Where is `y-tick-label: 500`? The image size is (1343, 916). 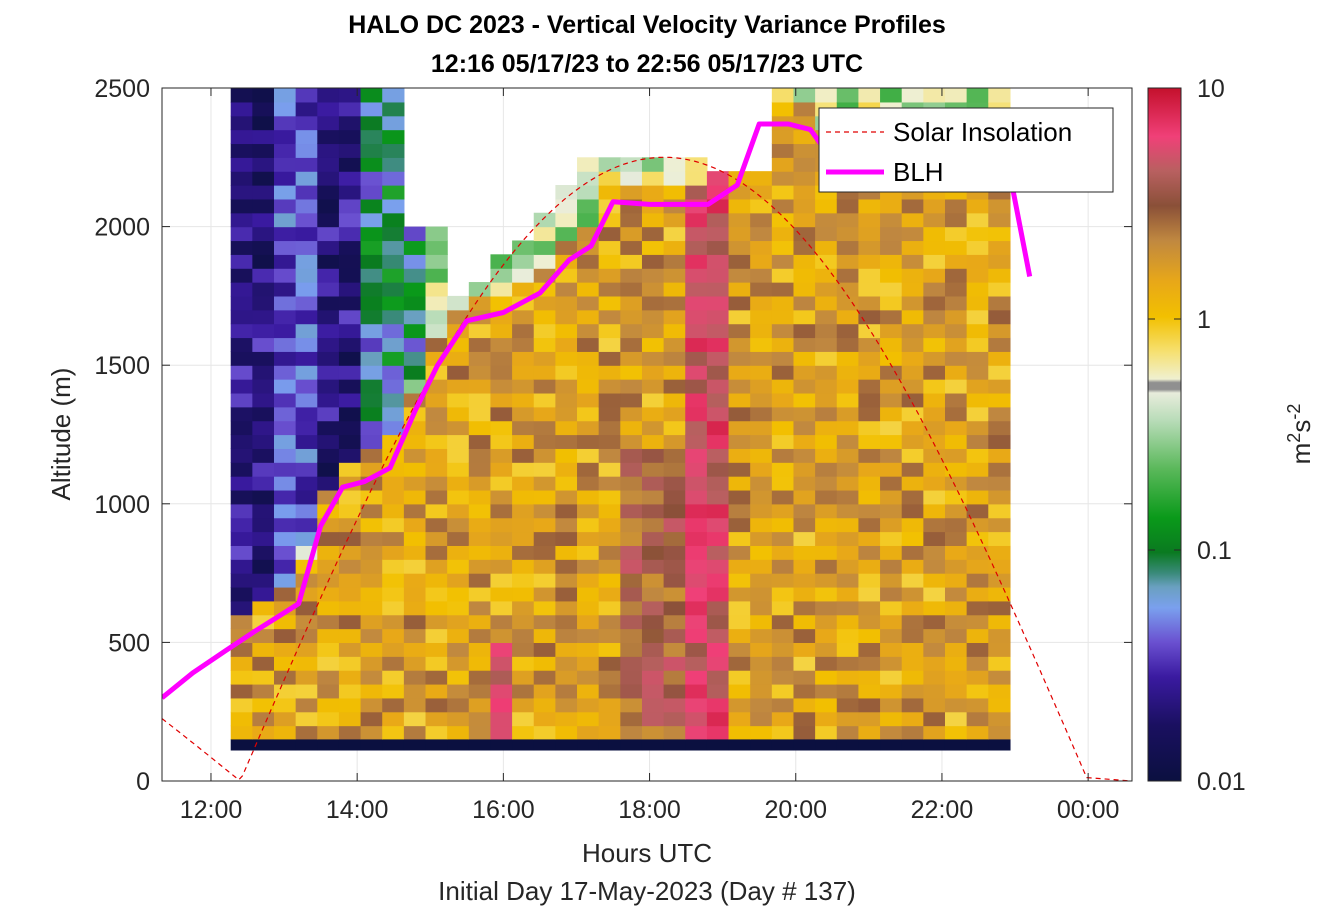
y-tick-label: 500 is located at coordinates (129, 643).